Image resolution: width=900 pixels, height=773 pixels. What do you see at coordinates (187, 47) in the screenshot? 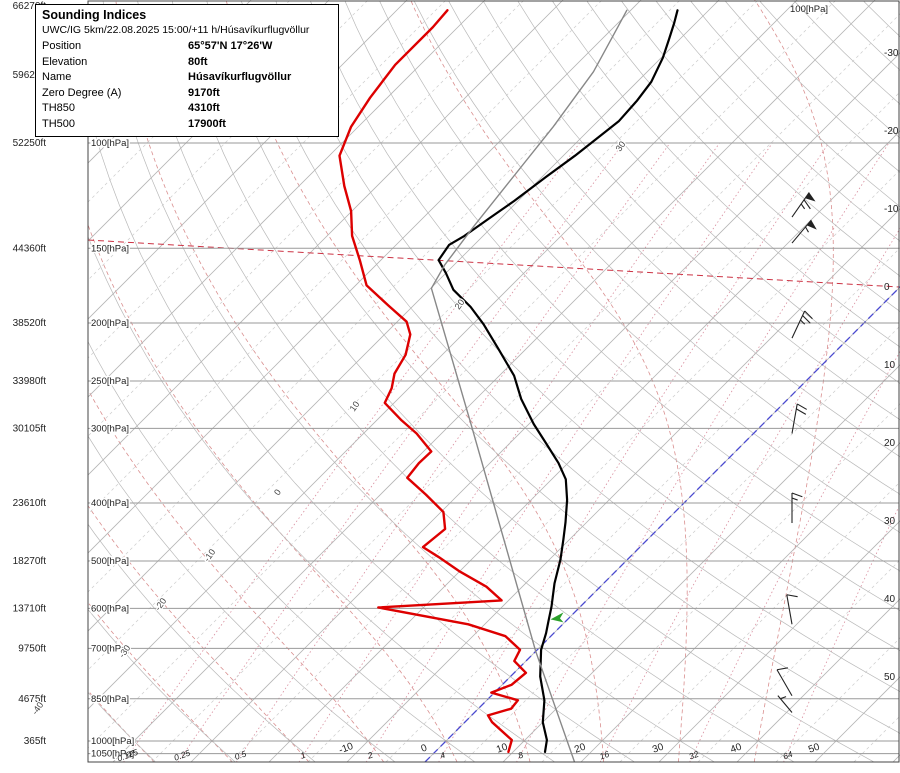
I see `index-row: Position 65°57'N 17°26'W` at bounding box center [187, 47].